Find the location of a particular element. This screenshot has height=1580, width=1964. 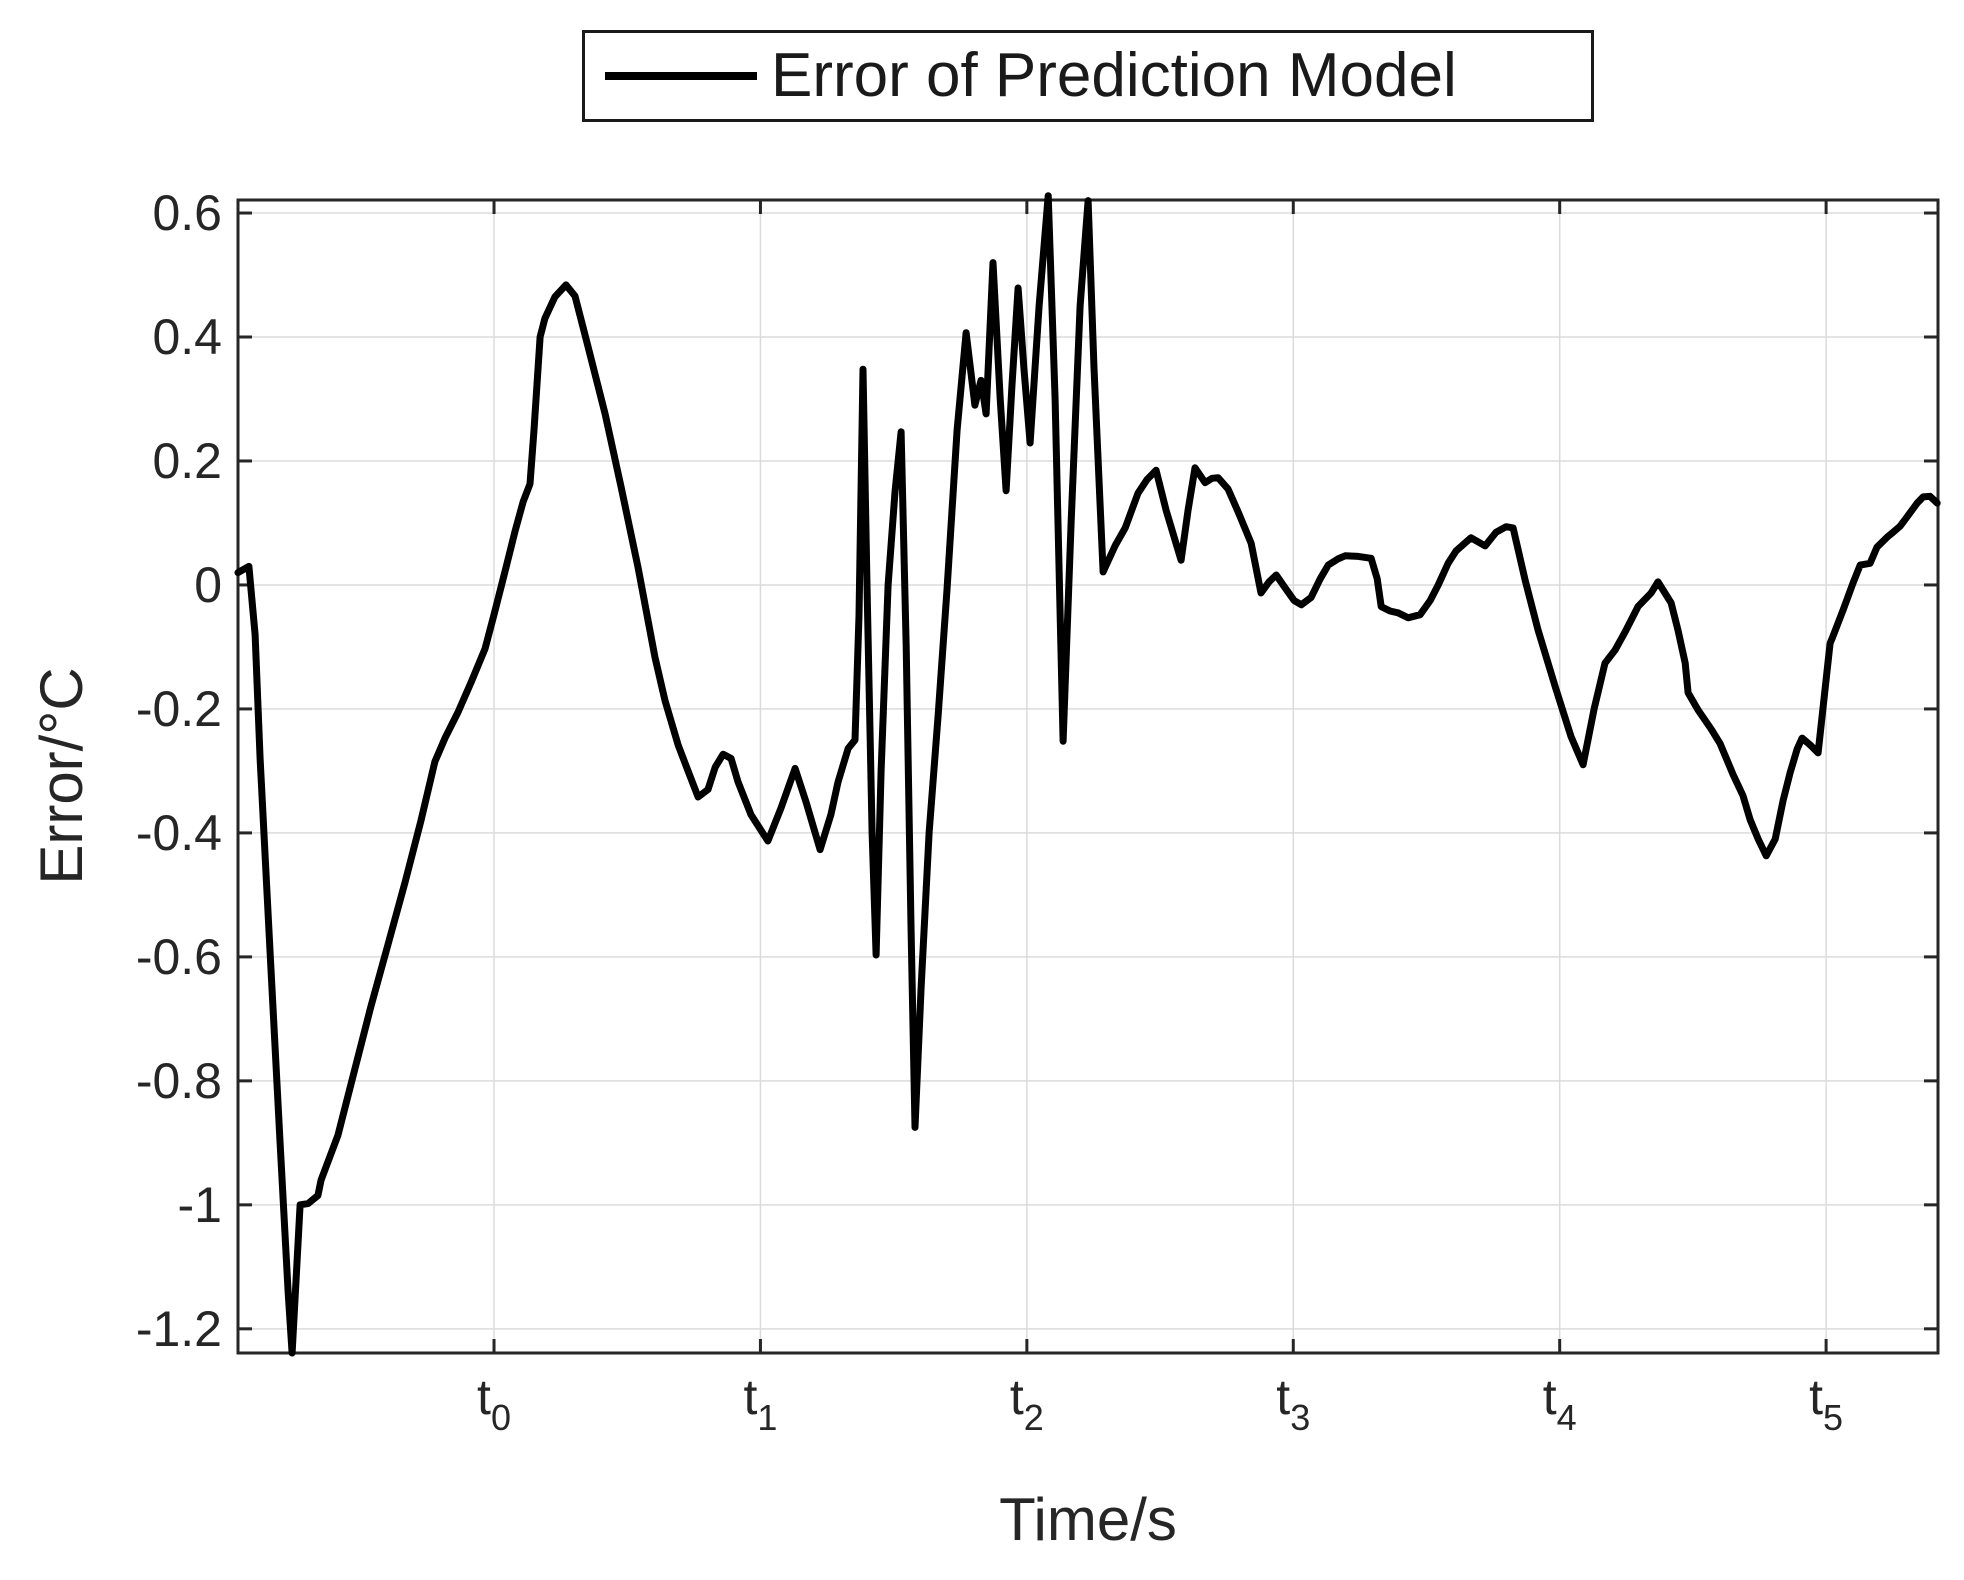

x-tick-label: t0 is located at coordinates (494, 1403).